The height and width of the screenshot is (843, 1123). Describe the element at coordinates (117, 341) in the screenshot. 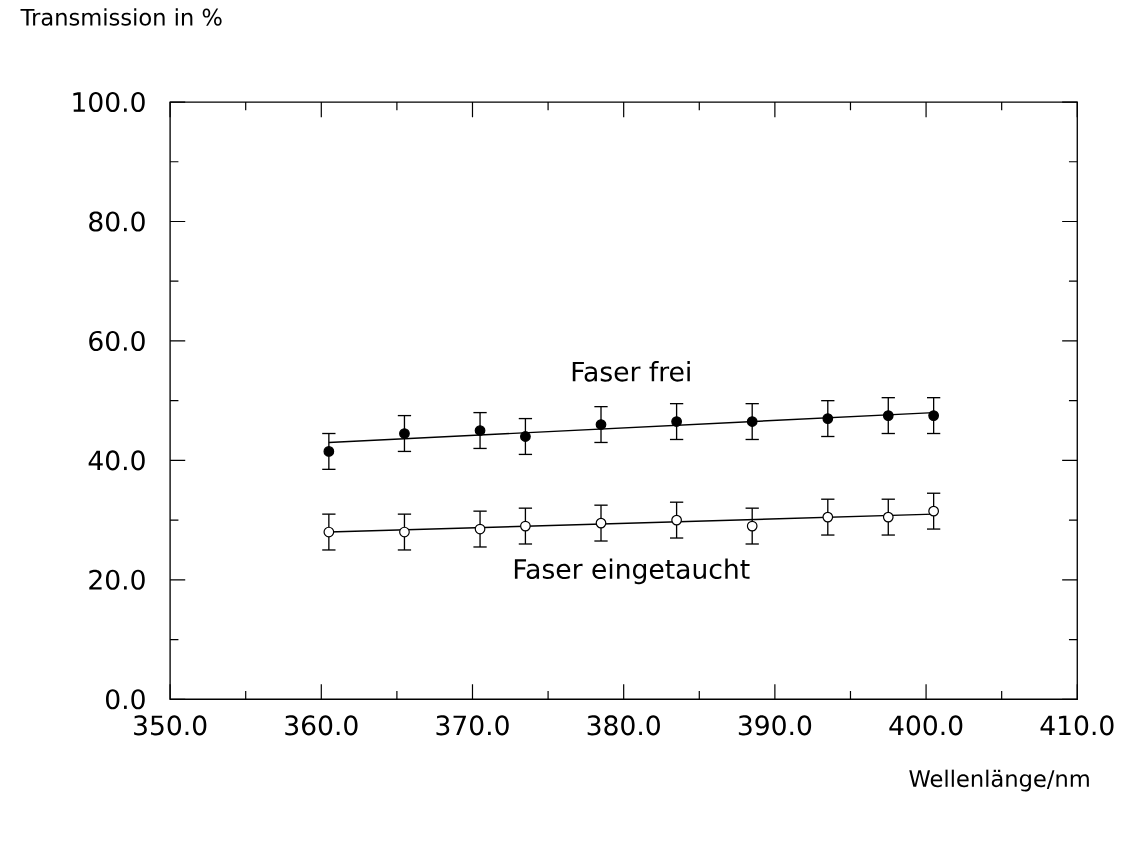

I see `y-tick-label: 60.0` at that location.